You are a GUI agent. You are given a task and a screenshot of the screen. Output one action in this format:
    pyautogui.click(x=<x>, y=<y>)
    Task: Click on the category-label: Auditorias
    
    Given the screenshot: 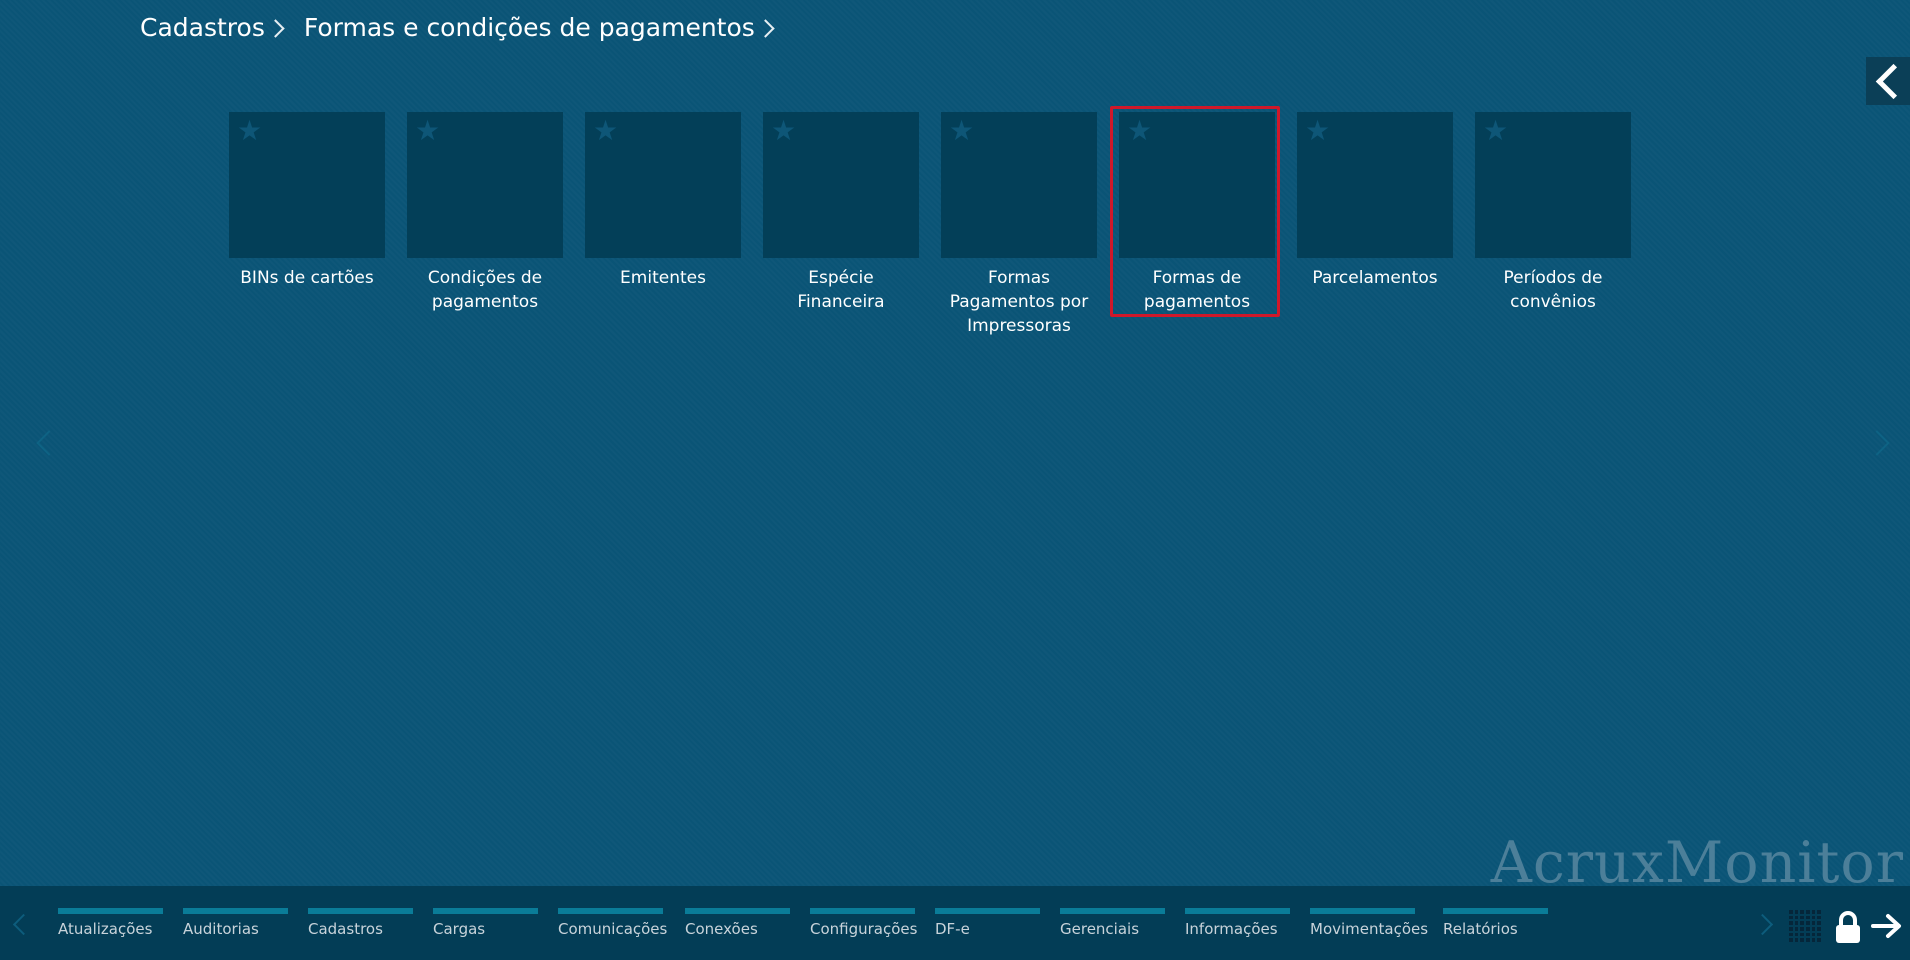 What is the action you would take?
    pyautogui.click(x=221, y=929)
    